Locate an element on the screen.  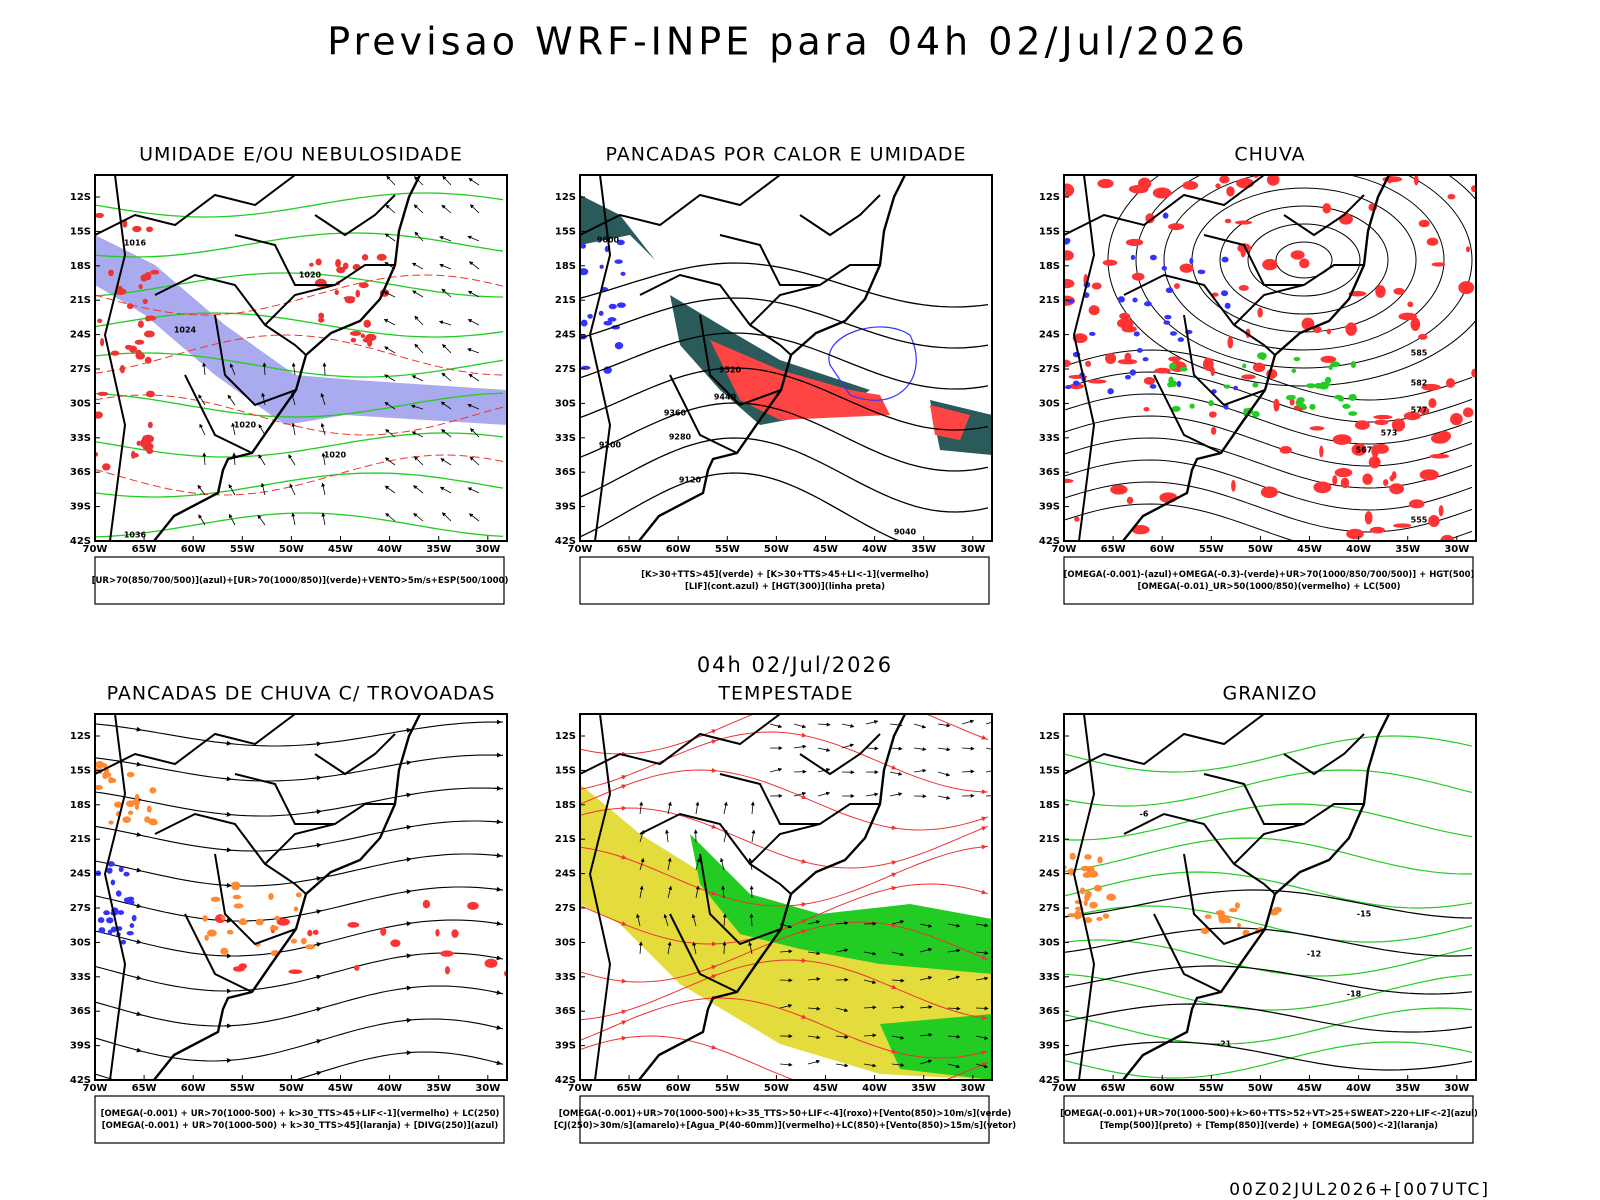
height-contour is located at coordinates (1304, 260).